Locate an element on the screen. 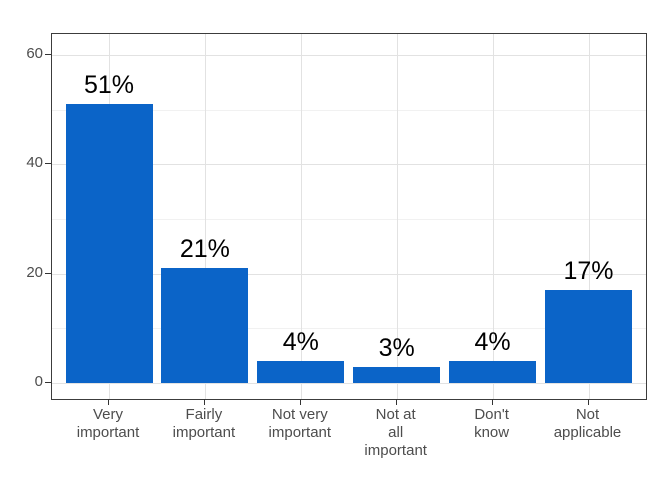 The height and width of the screenshot is (487, 649). bar-value-label: 51% is located at coordinates (109, 85).